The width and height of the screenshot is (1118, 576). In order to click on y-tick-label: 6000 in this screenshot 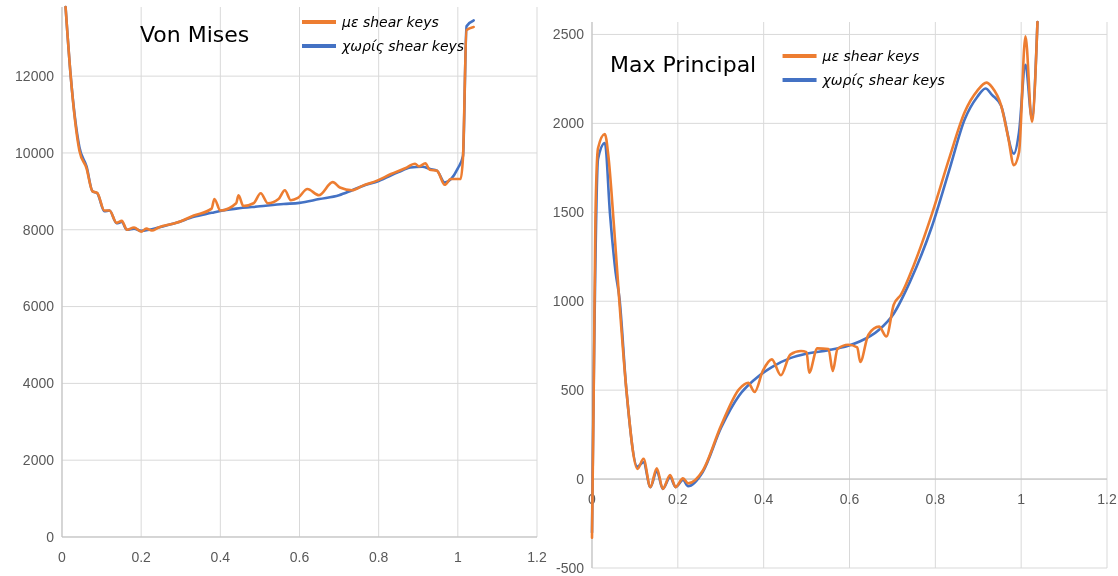, I will do `click(38, 306)`.